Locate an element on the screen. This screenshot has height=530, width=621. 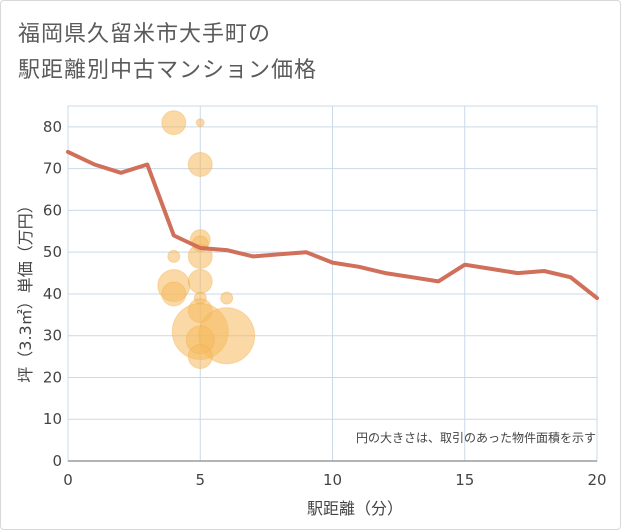
y-tick-label: 20 is located at coordinates (52, 377).